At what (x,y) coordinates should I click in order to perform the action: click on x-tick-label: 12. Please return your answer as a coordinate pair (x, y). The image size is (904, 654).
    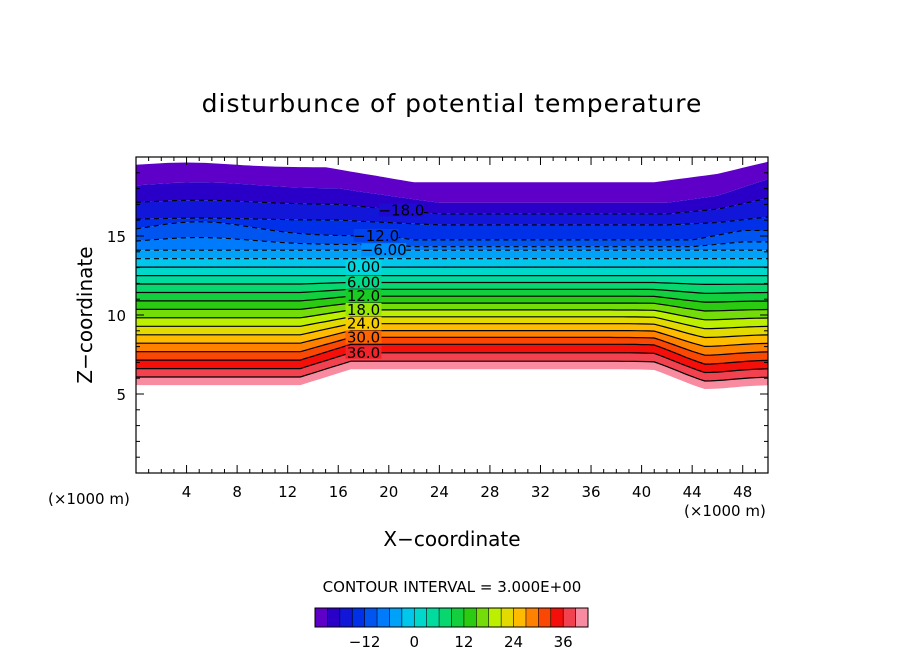
    Looking at the image, I should click on (287, 492).